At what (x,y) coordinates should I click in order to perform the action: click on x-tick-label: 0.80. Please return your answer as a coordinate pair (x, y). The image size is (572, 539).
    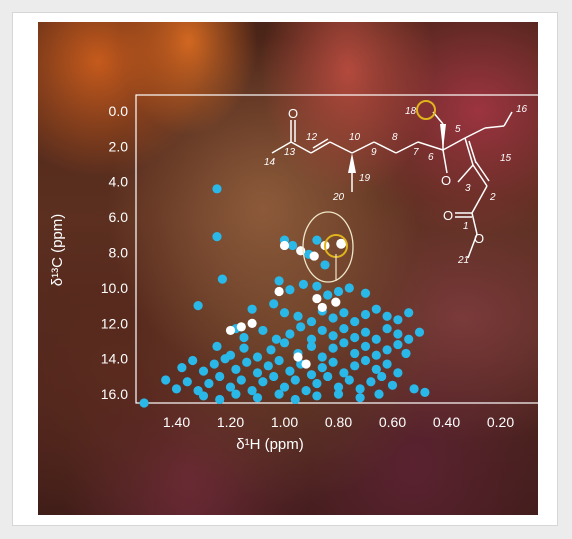
    Looking at the image, I should click on (338, 422).